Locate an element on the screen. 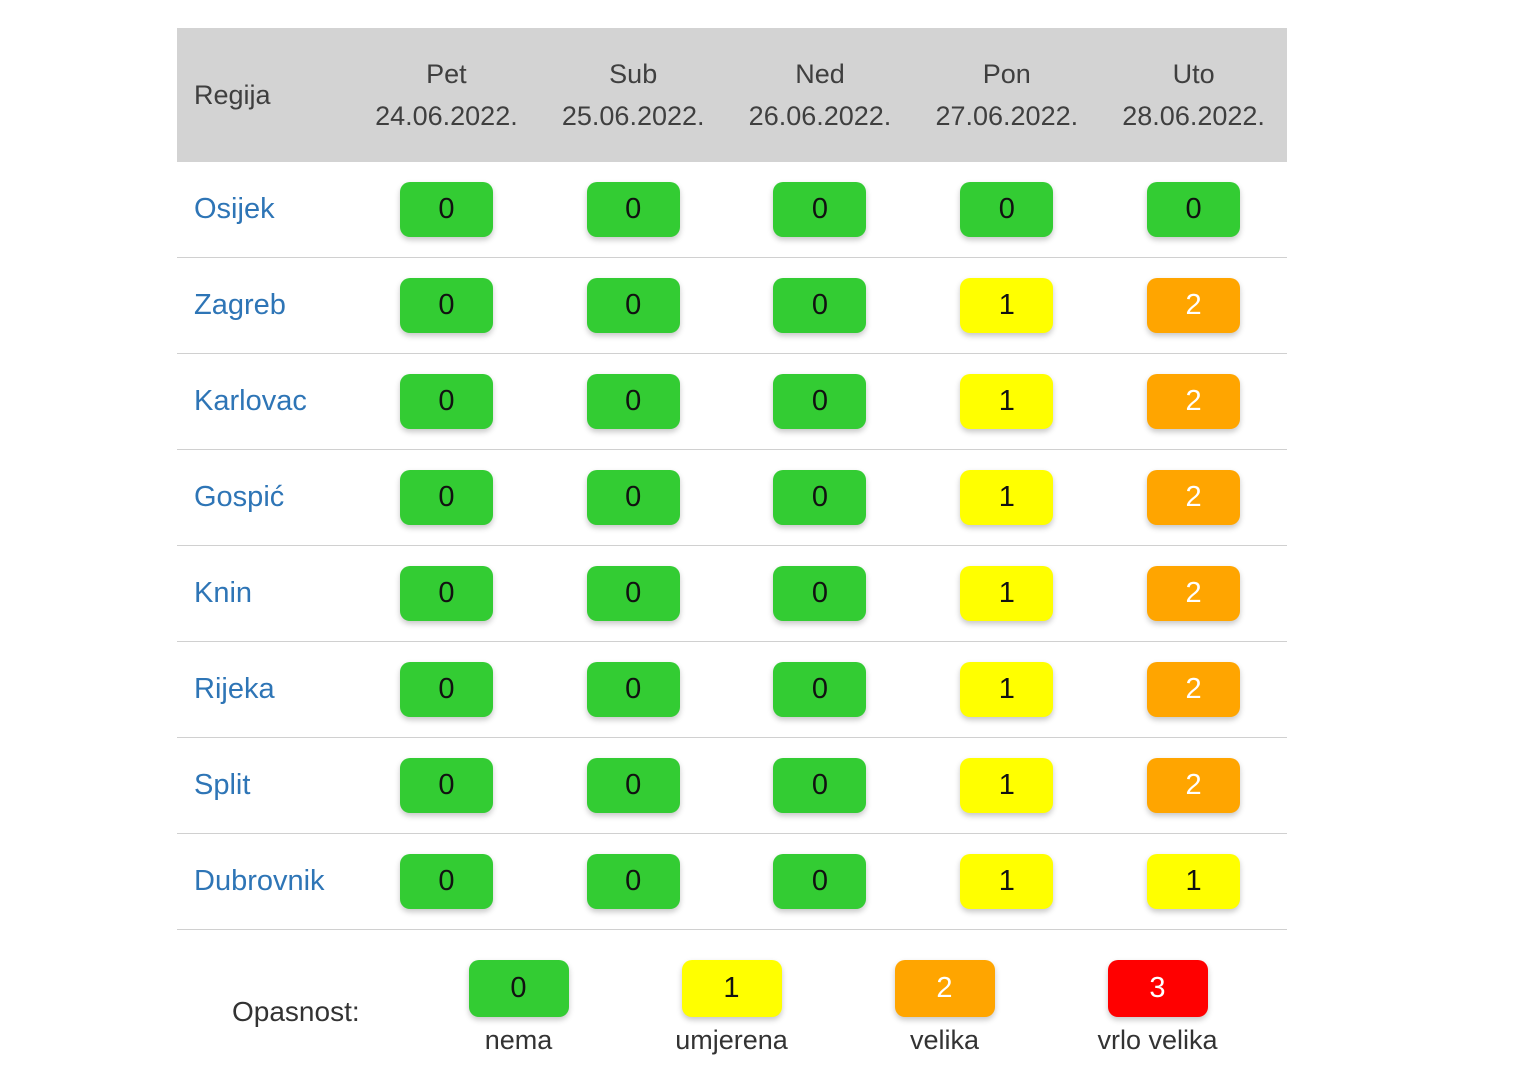 The width and height of the screenshot is (1522, 1080). day-name: Pon is located at coordinates (1006, 74).